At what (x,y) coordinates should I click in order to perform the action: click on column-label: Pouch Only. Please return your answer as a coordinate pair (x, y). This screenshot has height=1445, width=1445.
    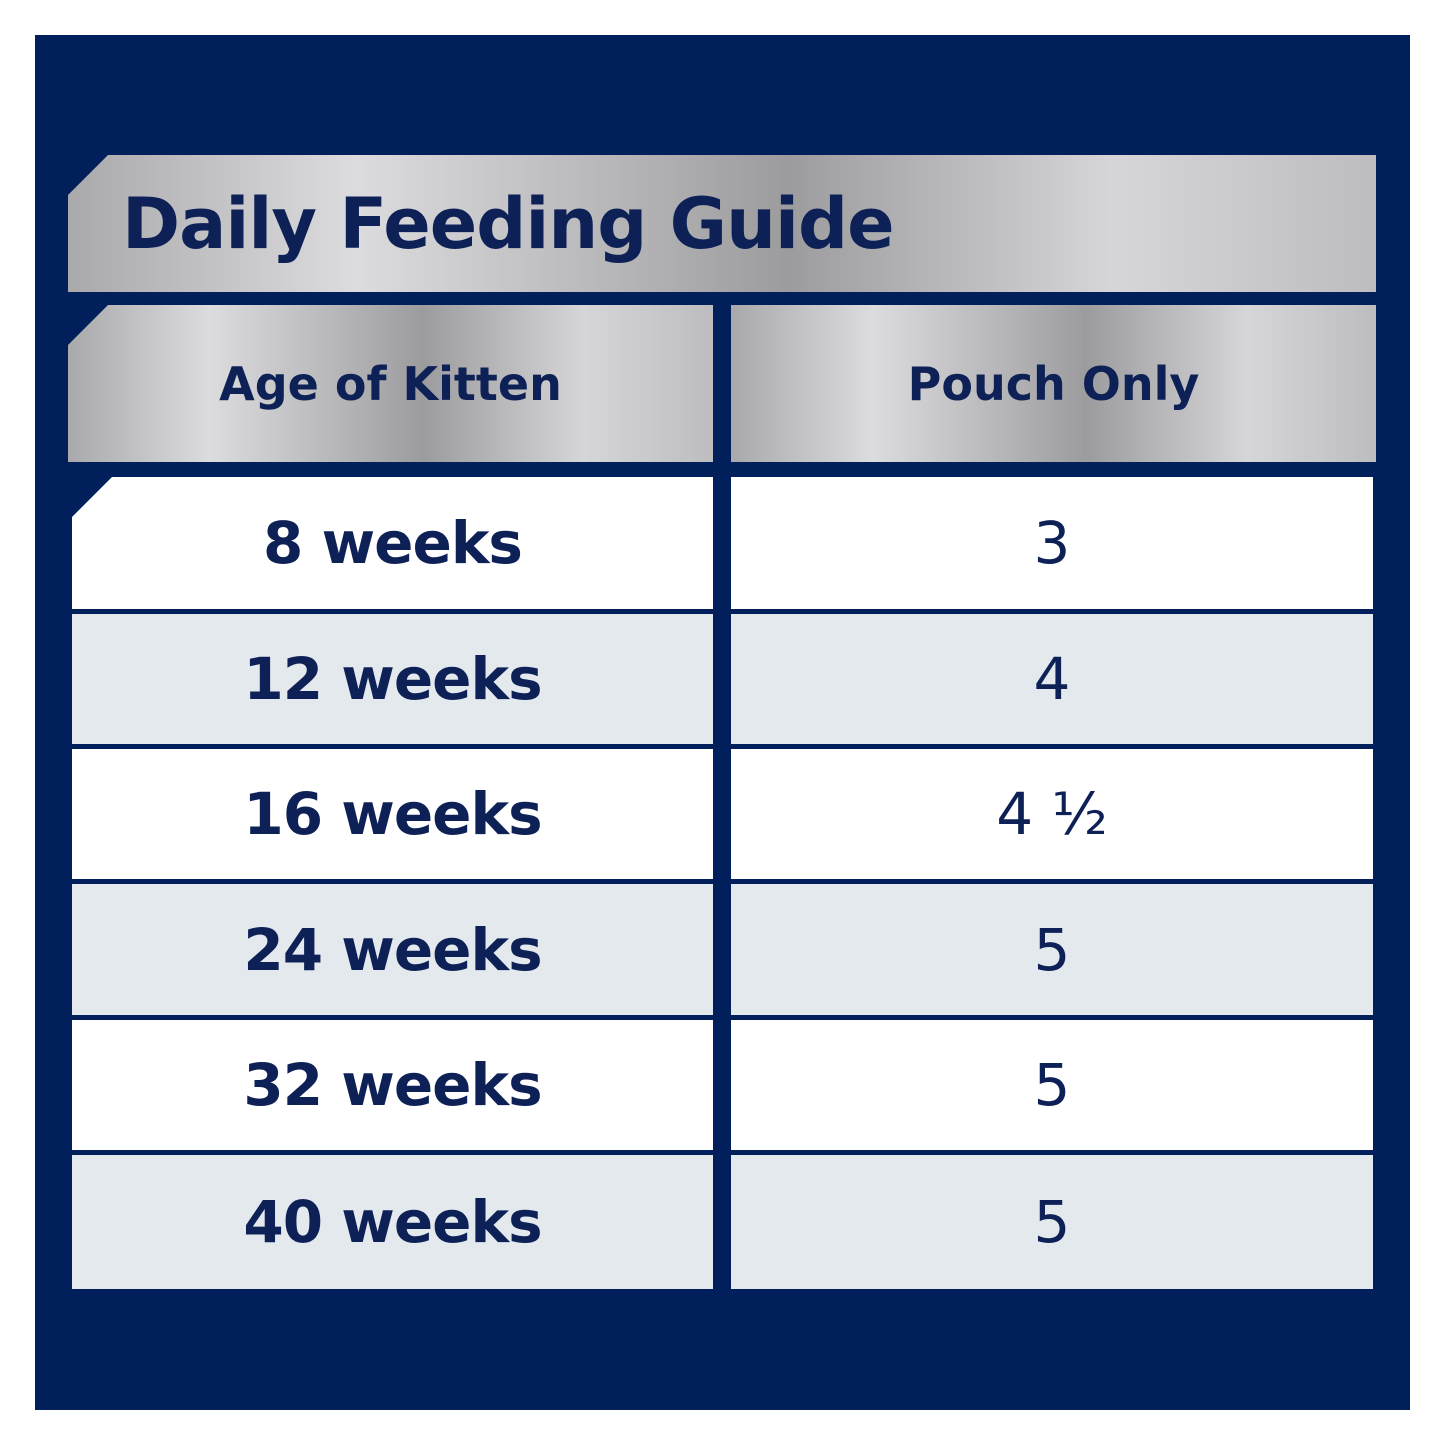
    Looking at the image, I should click on (1053, 383).